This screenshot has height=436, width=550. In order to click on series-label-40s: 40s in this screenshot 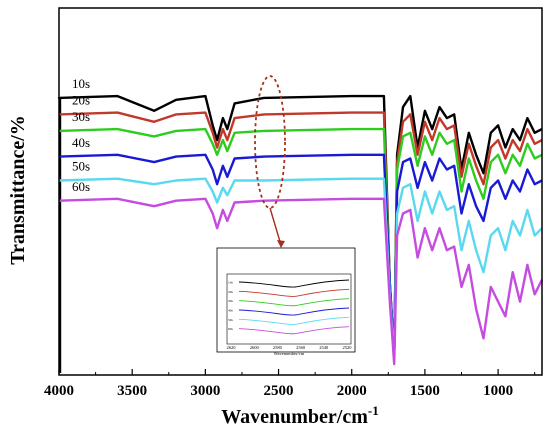, I will do `click(81, 142)`.